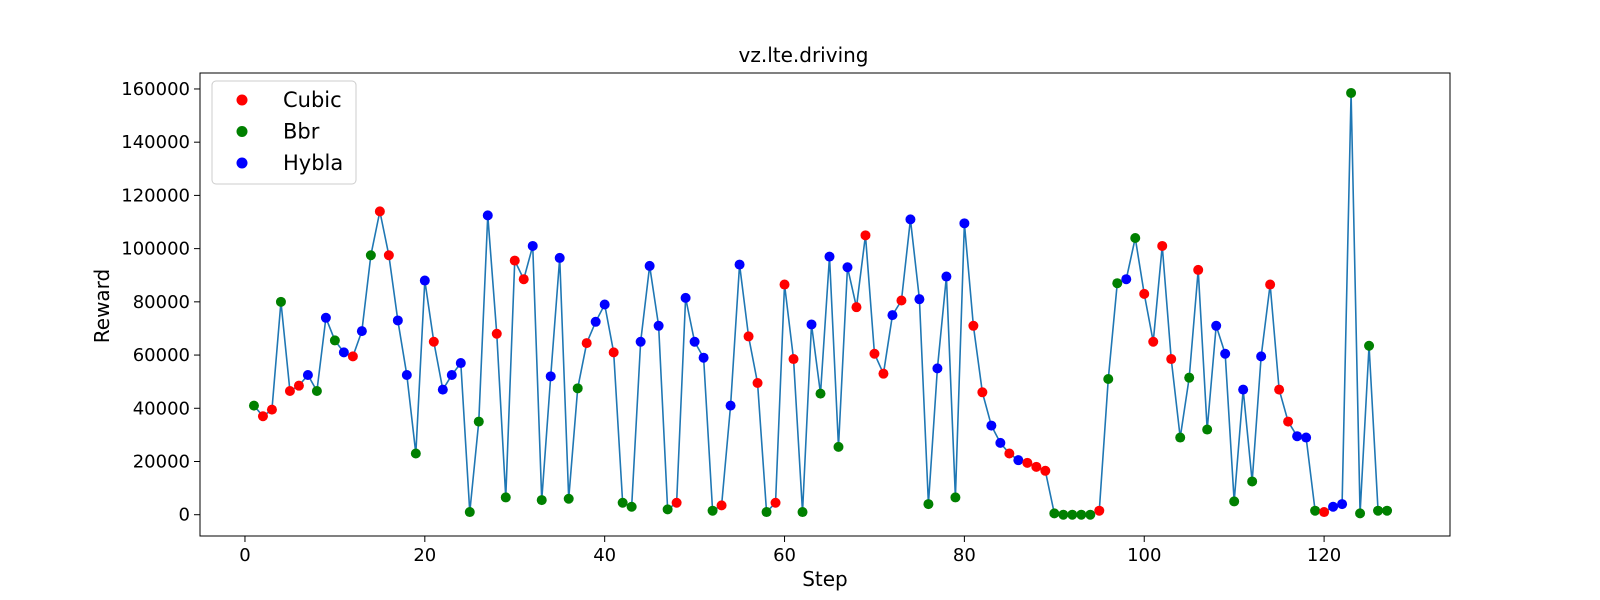 This screenshot has width=1600, height=600. I want to click on x-tick-label: 100, so click(1144, 555).